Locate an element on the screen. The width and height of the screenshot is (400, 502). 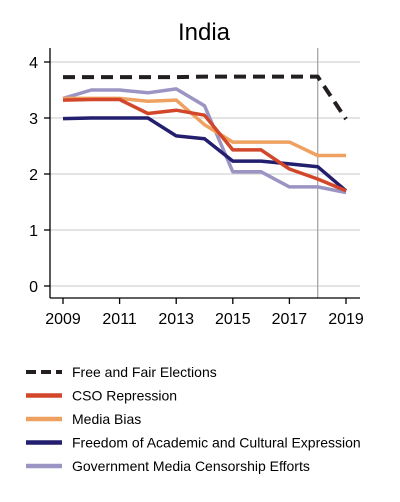
y-tick-label-4: 4 is located at coordinates (33, 63).